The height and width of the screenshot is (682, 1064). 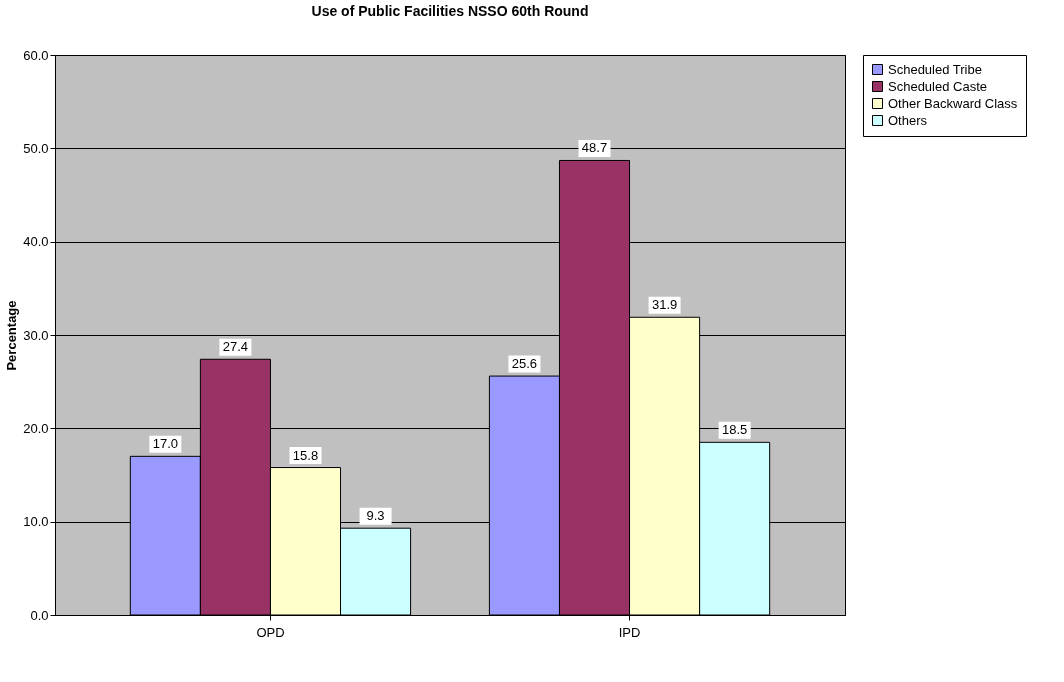 I want to click on legend-label: Scheduled Tribe, so click(x=935, y=69).